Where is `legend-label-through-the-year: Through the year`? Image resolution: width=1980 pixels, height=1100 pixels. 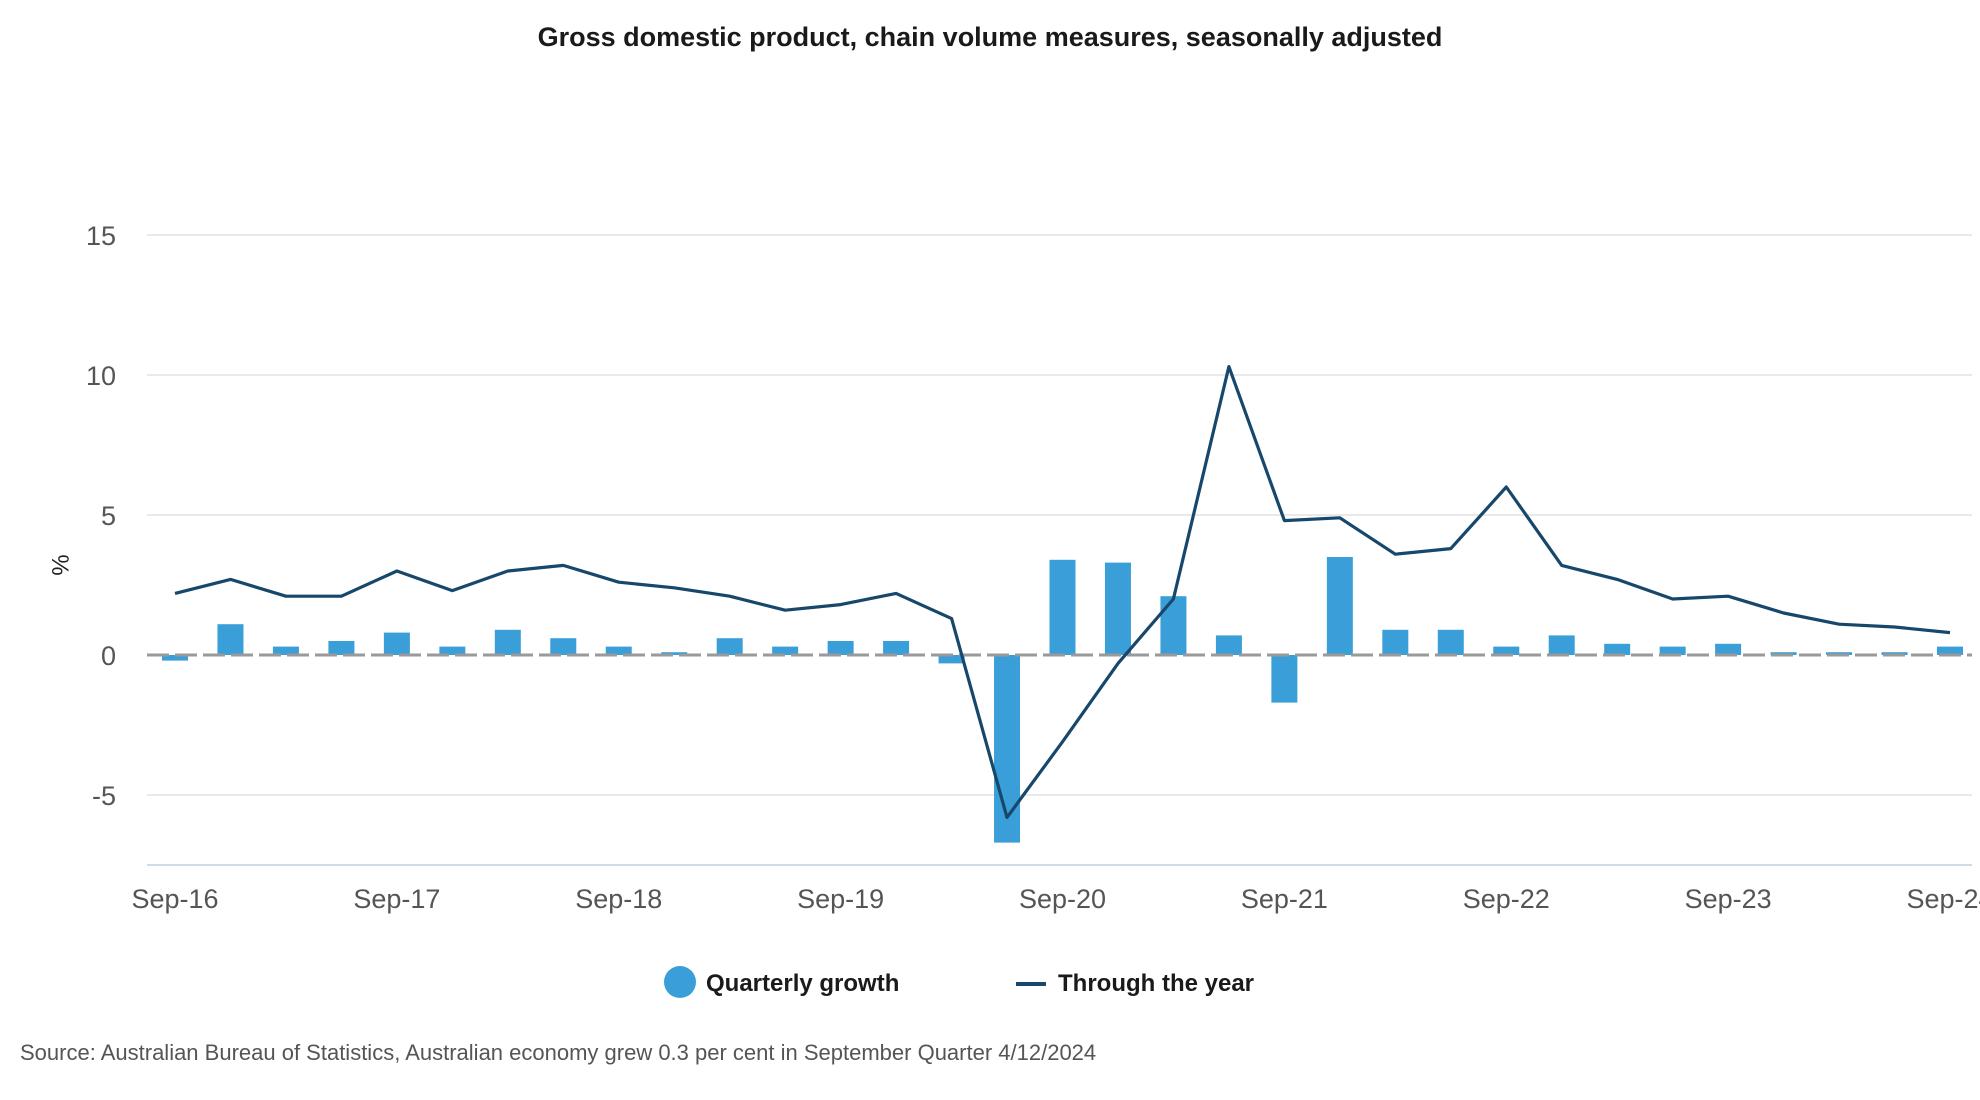 legend-label-through-the-year: Through the year is located at coordinates (1156, 983).